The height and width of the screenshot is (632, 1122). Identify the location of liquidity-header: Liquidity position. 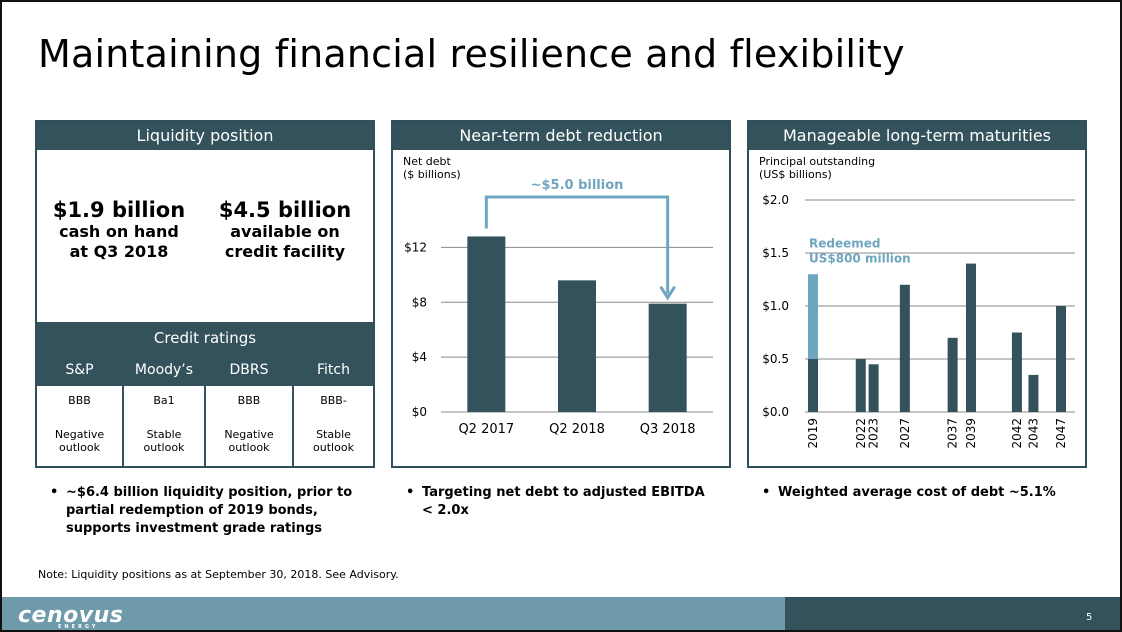
(205, 136).